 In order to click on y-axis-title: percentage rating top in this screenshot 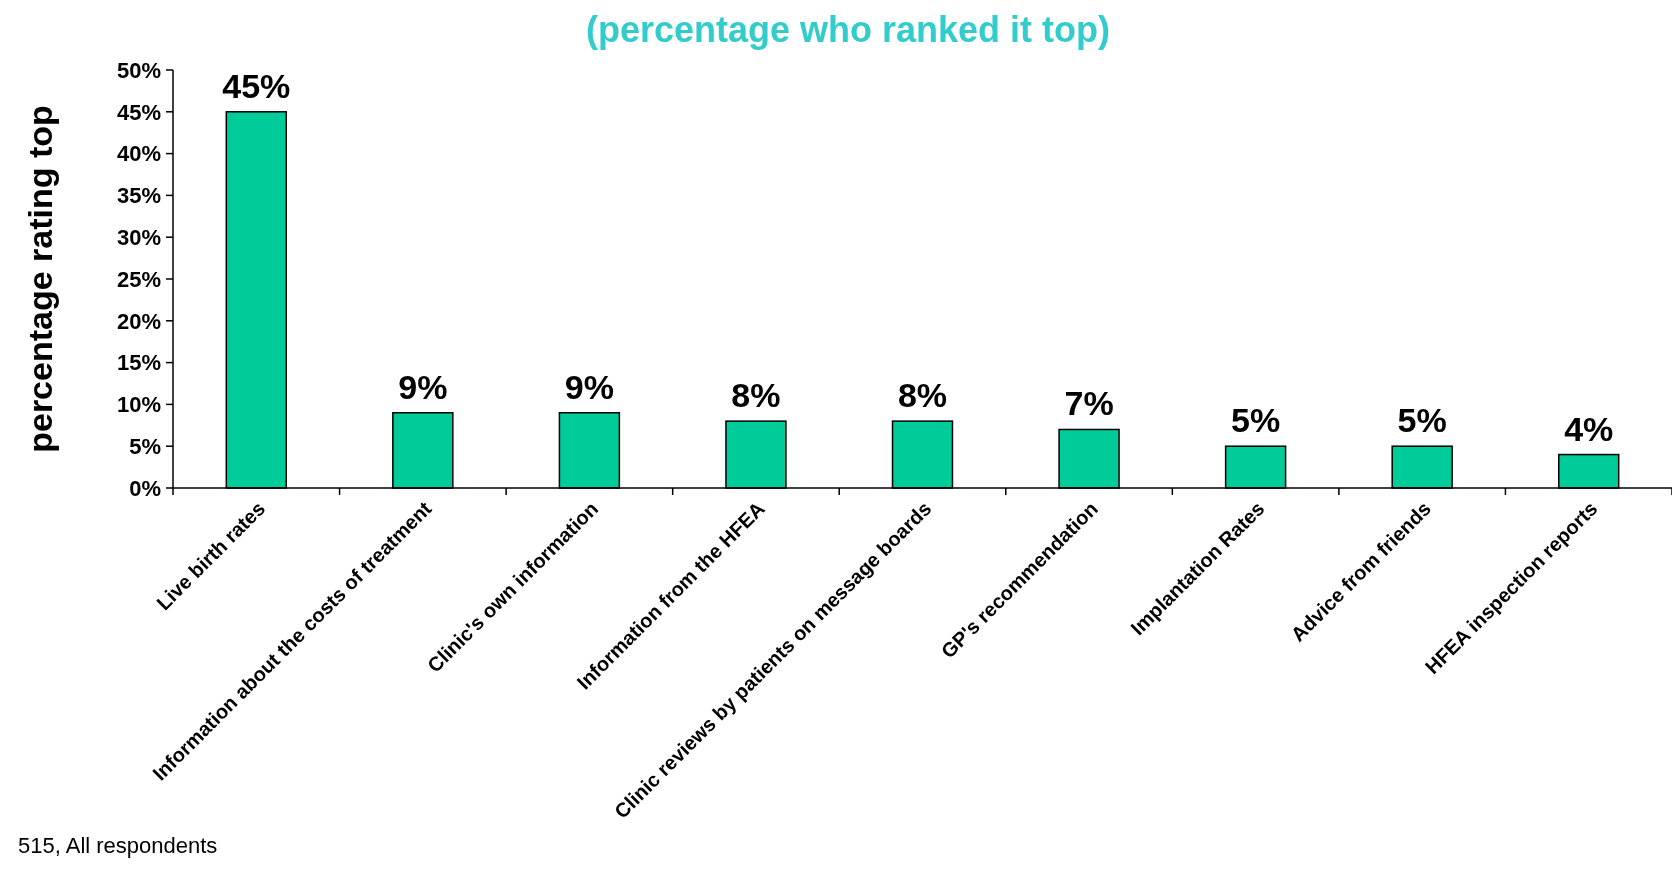, I will do `click(40, 279)`.